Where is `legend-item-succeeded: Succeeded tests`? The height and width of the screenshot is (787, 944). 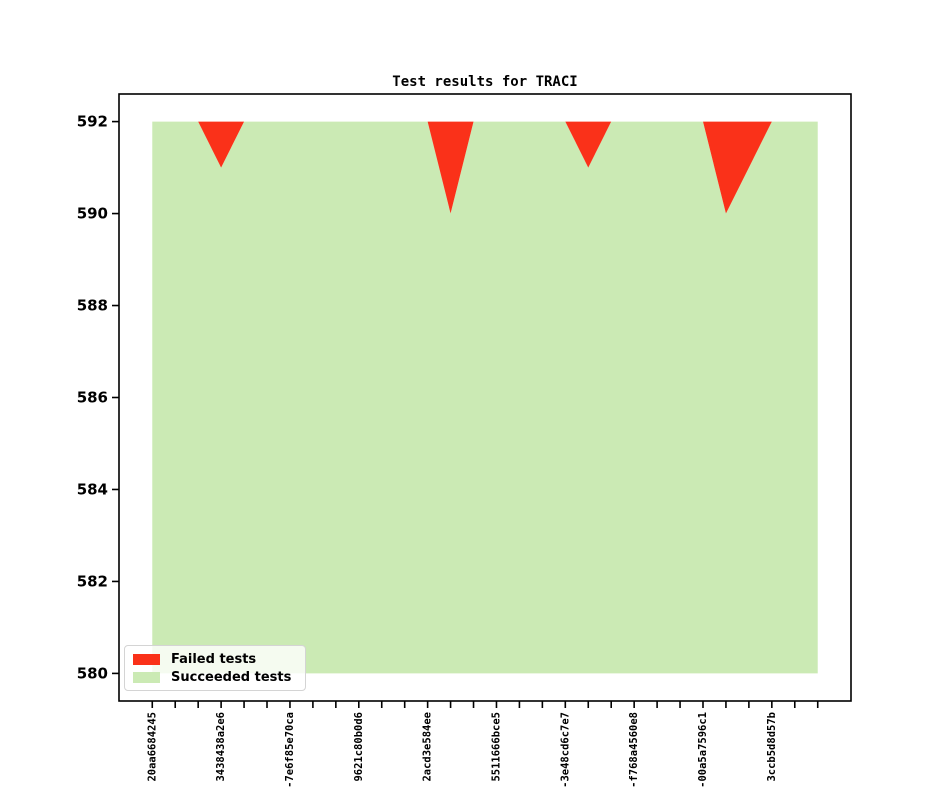
legend-item-succeeded: Succeeded tests is located at coordinates (215, 677).